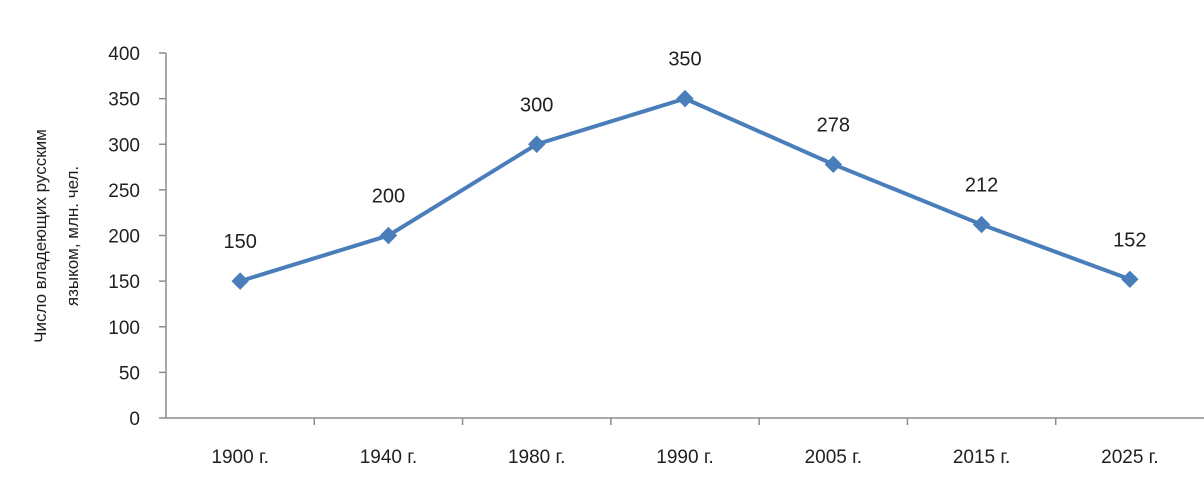  I want to click on x-tick-label: 2025 г., so click(1129, 457).